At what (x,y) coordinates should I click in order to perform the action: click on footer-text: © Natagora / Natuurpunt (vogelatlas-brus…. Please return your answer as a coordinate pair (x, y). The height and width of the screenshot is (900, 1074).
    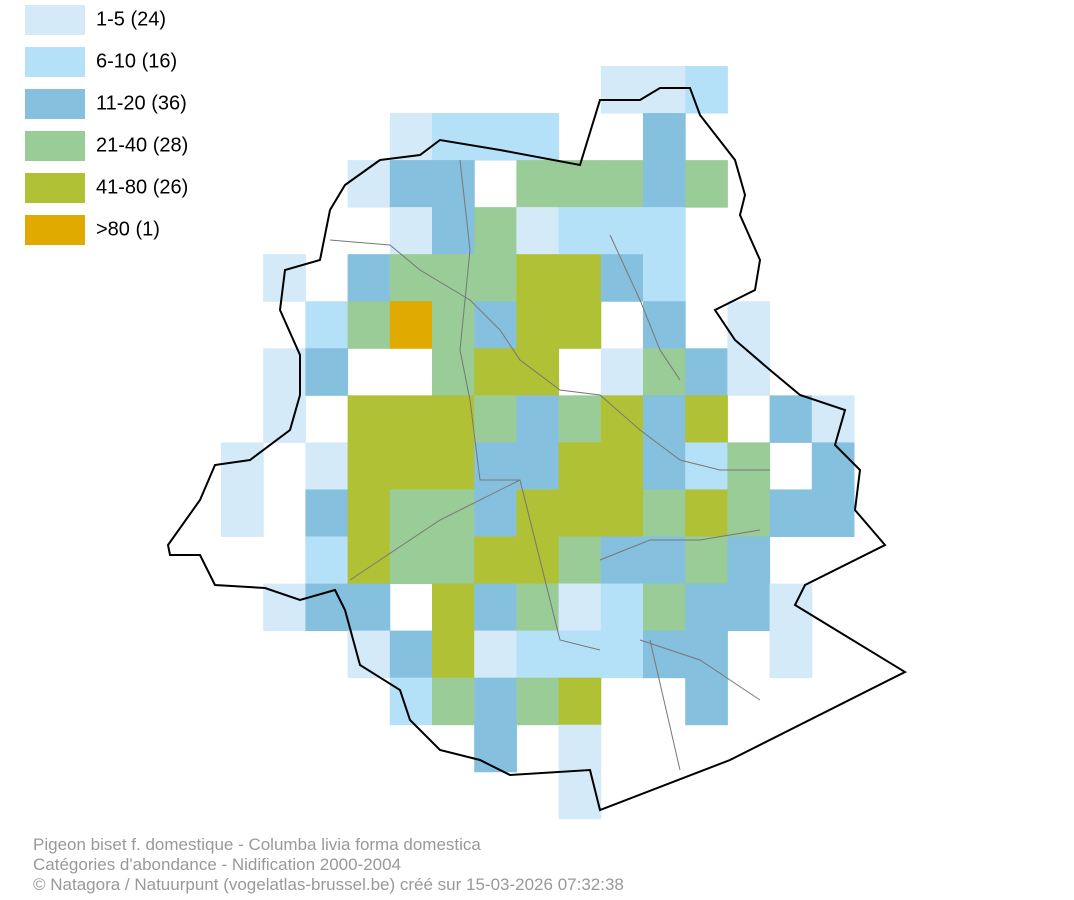
    Looking at the image, I should click on (328, 884).